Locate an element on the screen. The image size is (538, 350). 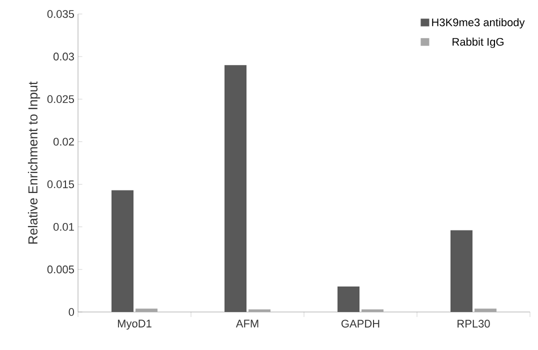
x-tick-label: GAPDH is located at coordinates (360, 324).